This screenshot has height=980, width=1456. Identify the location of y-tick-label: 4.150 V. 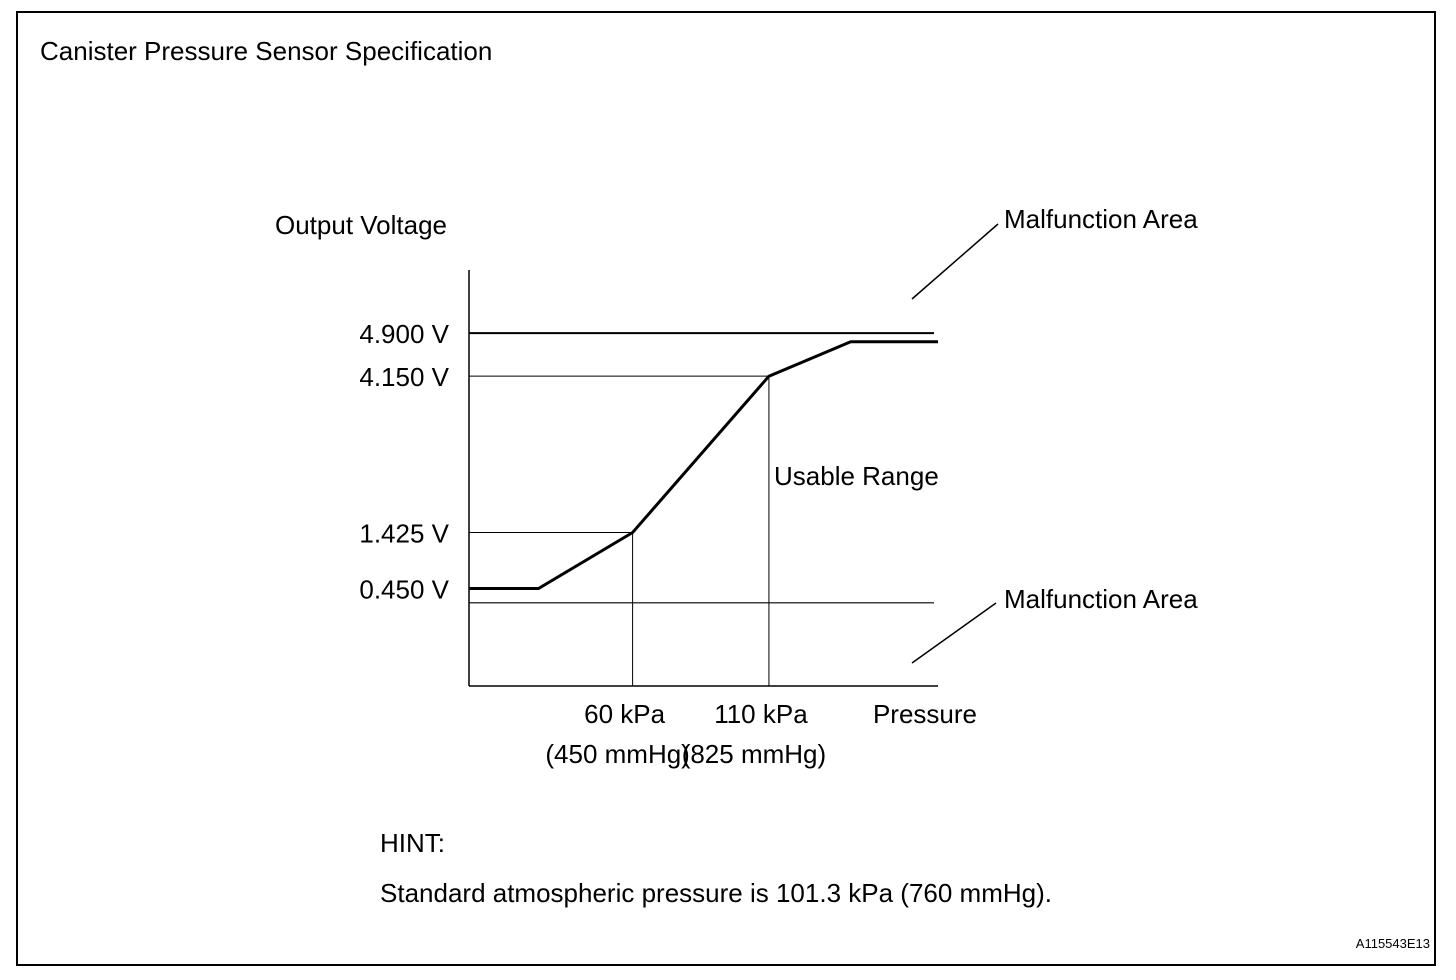
(404, 377).